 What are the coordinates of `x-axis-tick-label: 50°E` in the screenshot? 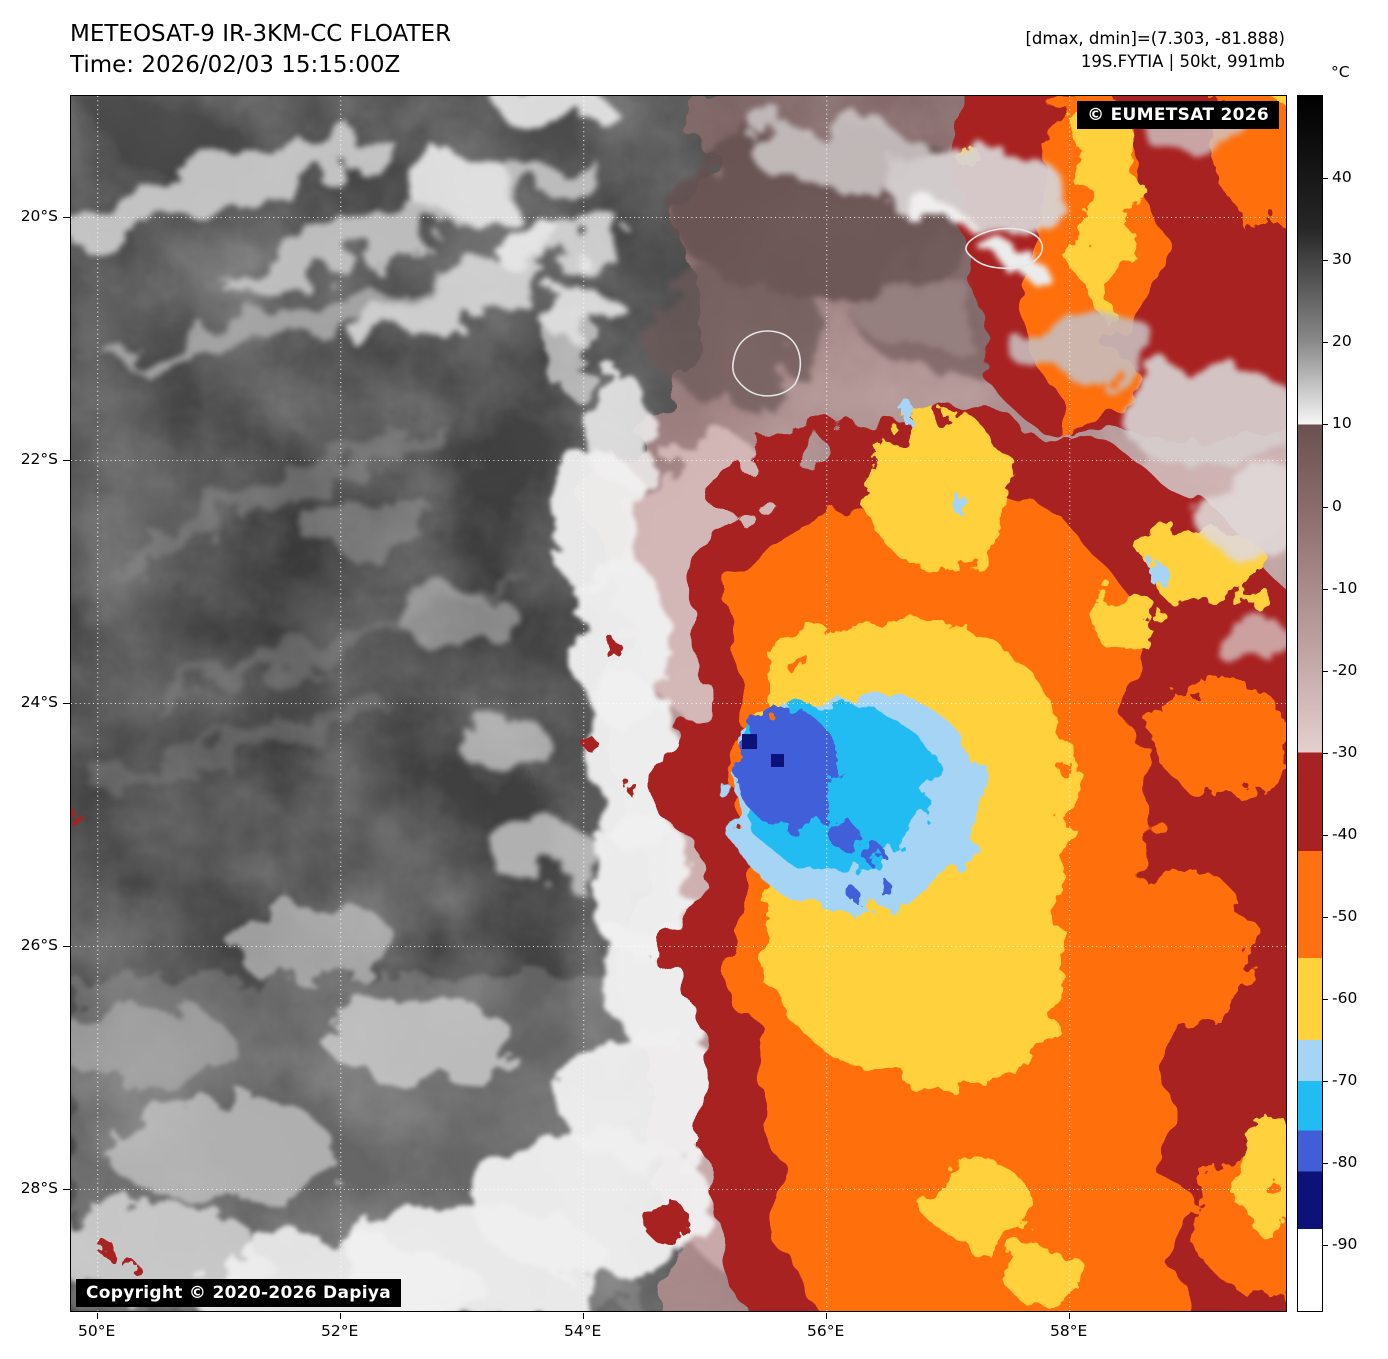 It's located at (97, 1331).